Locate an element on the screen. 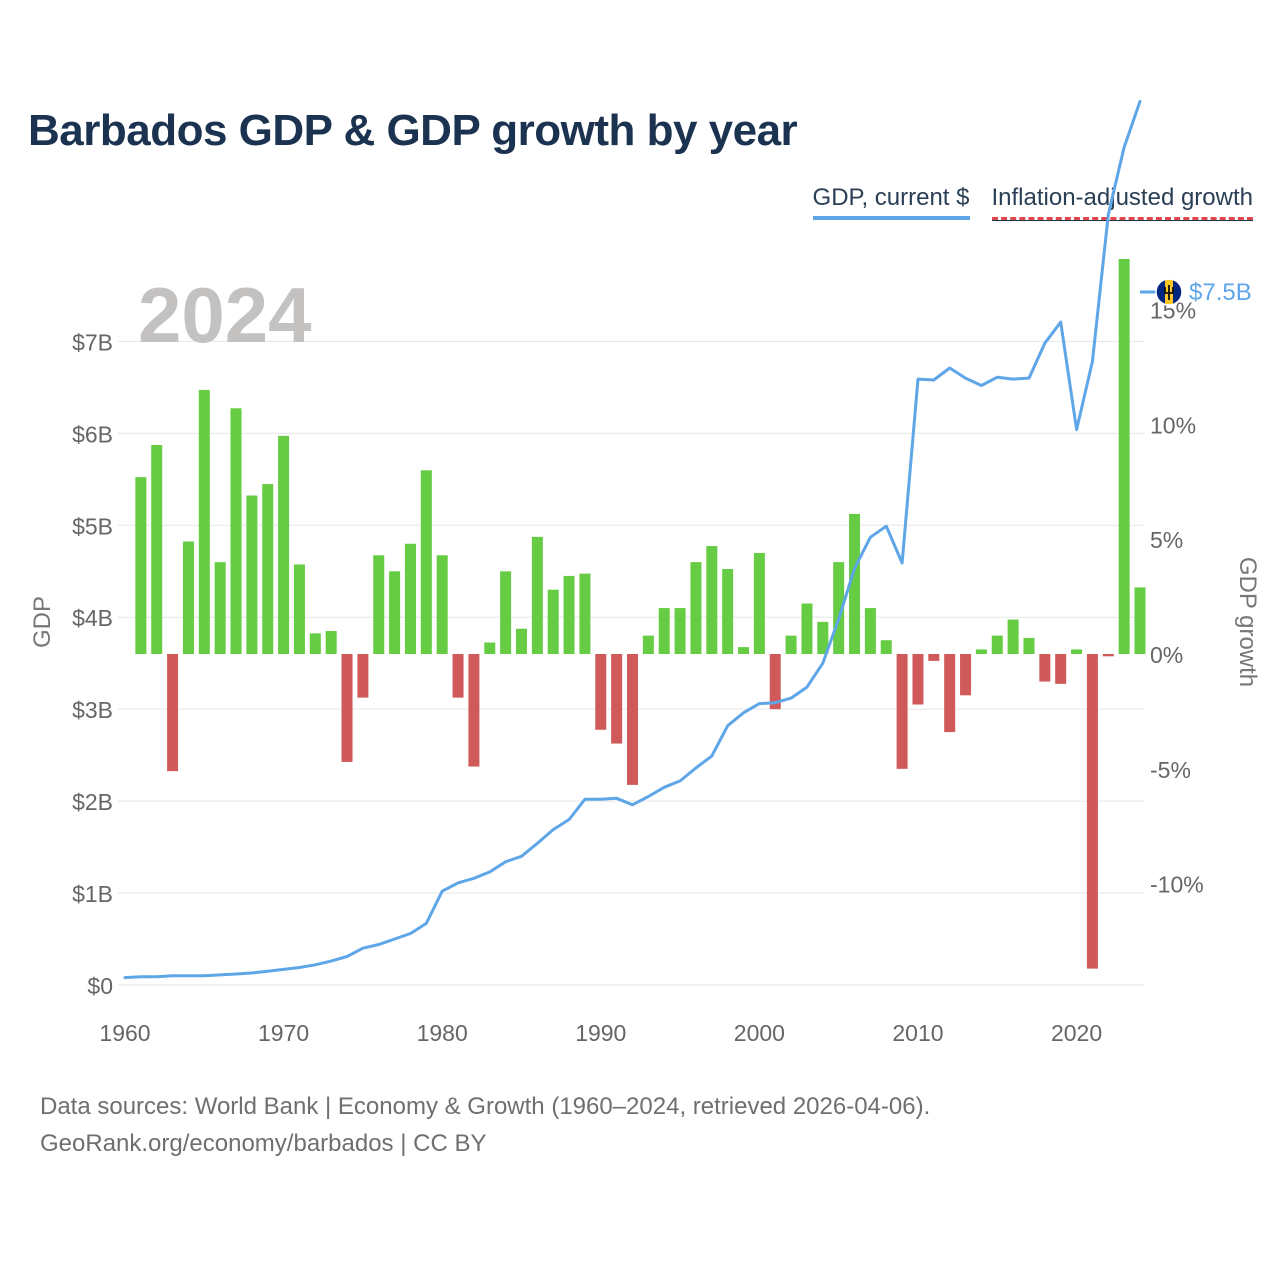 The image size is (1280, 1280). x-axis: 1960 1970 1980 1990 2000 2010 2020 is located at coordinates (600, 1033).